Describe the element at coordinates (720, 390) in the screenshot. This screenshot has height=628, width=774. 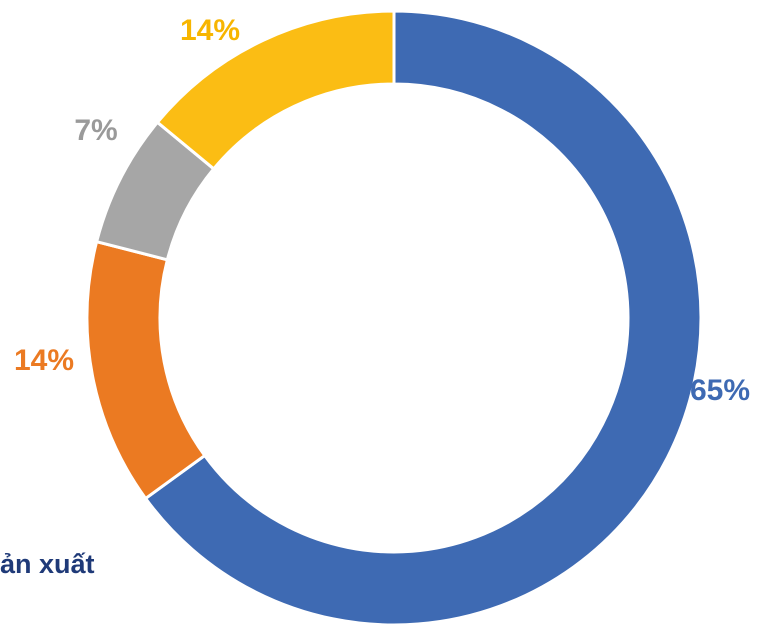
I see `value-label: 65%` at that location.